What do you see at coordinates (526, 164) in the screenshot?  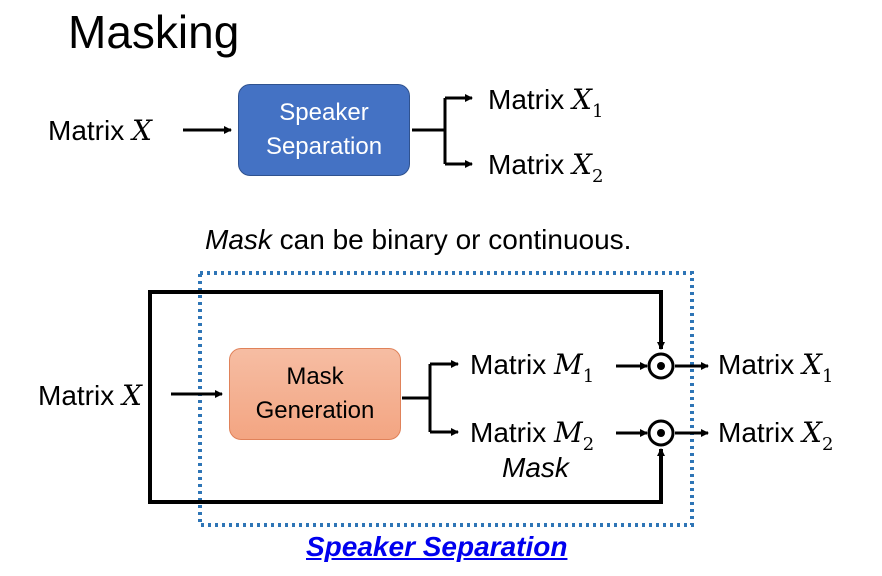 I see `top-output2-word: Matrix` at bounding box center [526, 164].